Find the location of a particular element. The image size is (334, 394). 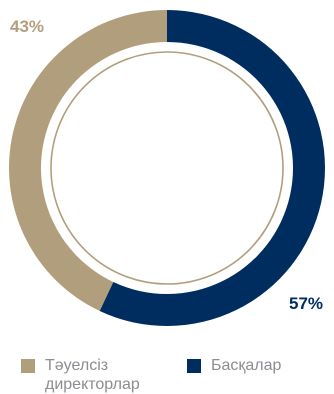

legend-item-others: Басқалар is located at coordinates (234, 365).